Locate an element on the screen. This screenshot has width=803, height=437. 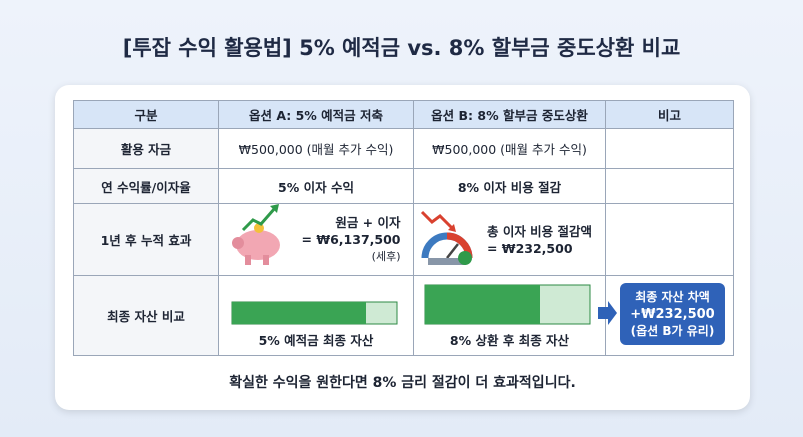
cell-text: 5% 예적금 최종 자산 is located at coordinates (316, 339).